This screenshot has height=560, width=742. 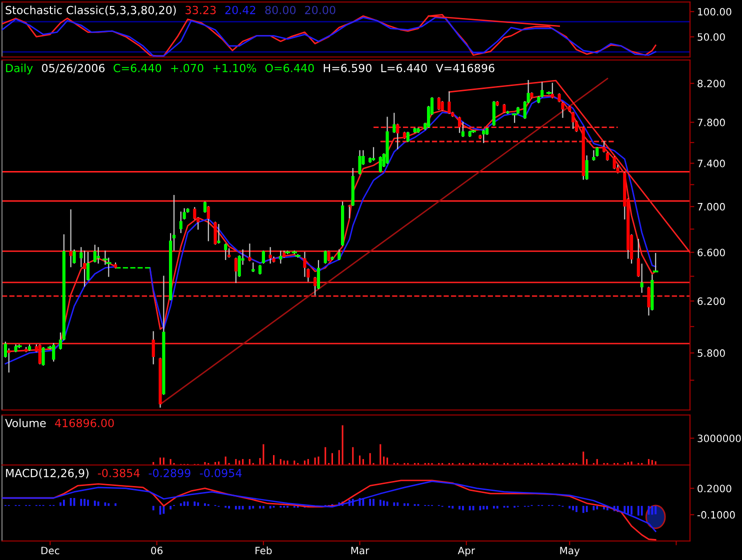 I want to click on y-tick-label: 6.200, so click(x=711, y=301).